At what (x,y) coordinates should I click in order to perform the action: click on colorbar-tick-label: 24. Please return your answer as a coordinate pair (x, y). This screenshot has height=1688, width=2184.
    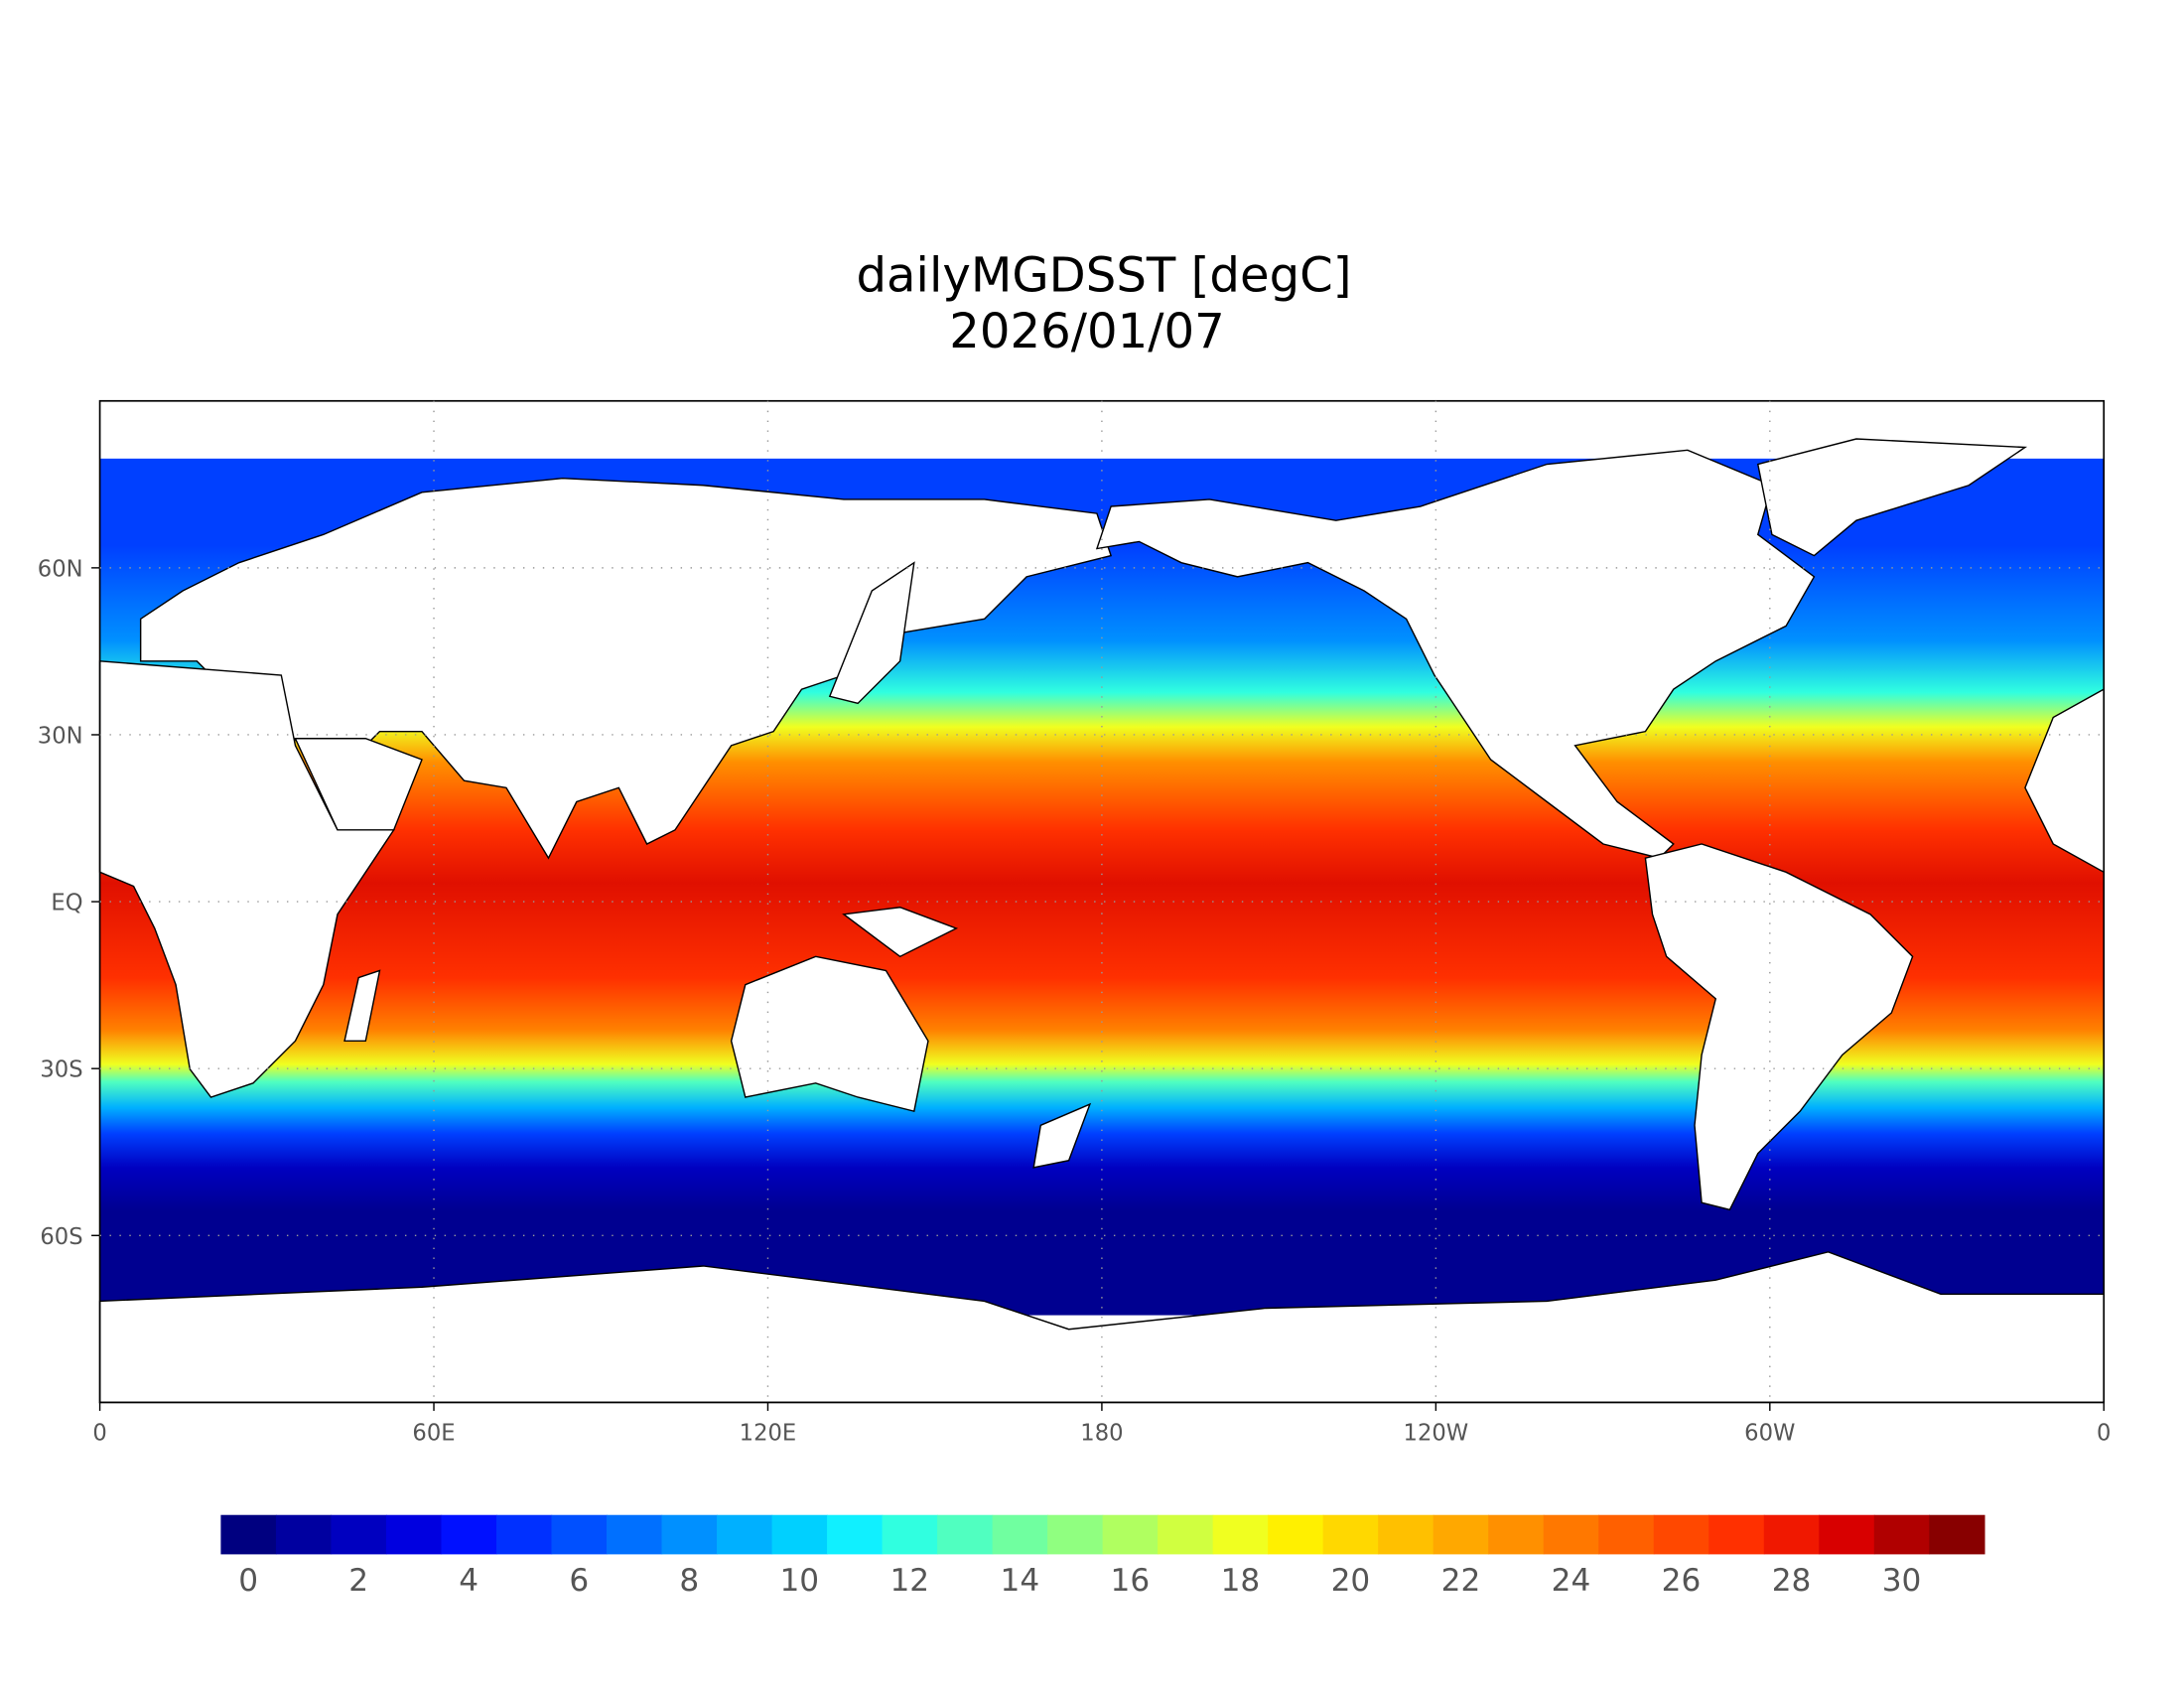
    Looking at the image, I should click on (1571, 1581).